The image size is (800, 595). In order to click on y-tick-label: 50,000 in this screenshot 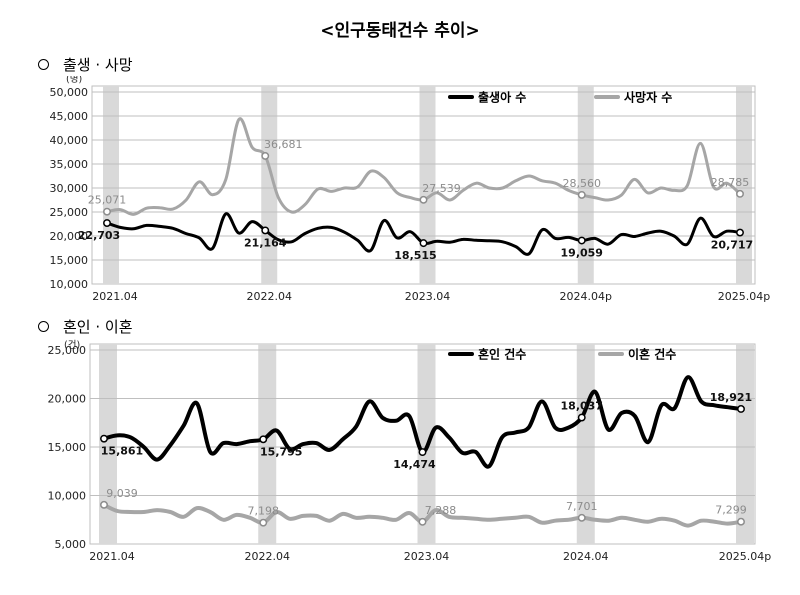, I will do `click(69, 92)`.